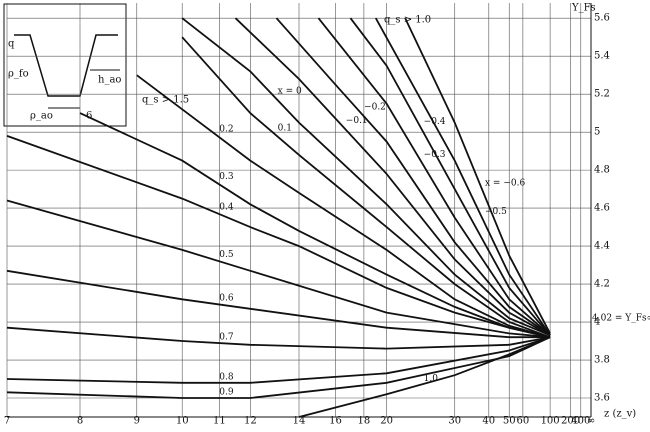 The width and height of the screenshot is (650, 432). I want to click on x-tick-label: 400, so click(580, 421).